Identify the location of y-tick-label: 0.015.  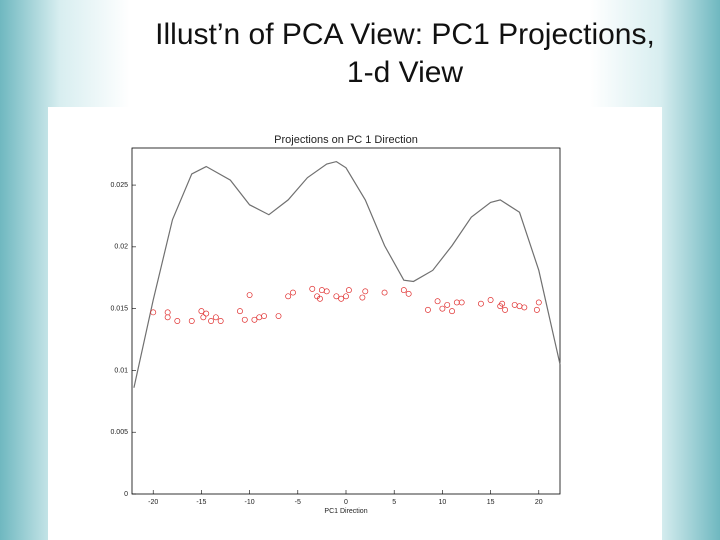
(119, 308).